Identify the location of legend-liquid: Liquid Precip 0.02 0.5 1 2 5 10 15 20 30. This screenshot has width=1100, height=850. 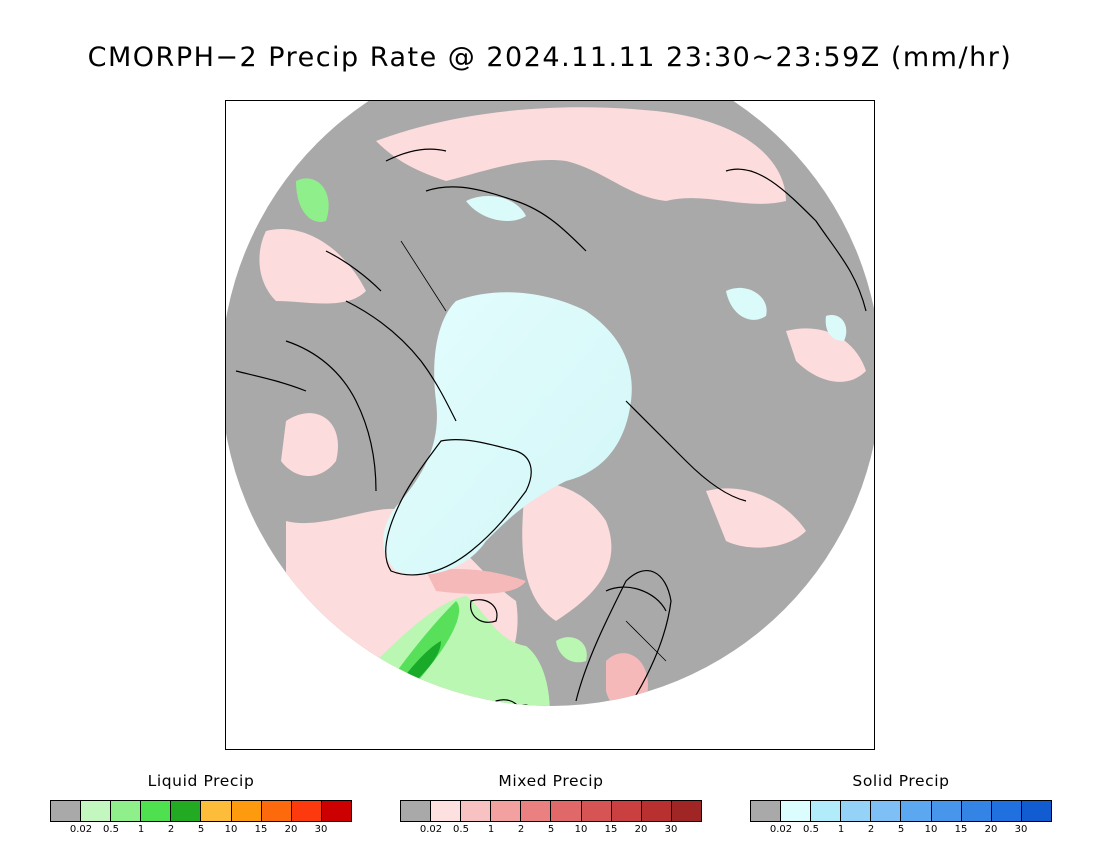
(201, 805).